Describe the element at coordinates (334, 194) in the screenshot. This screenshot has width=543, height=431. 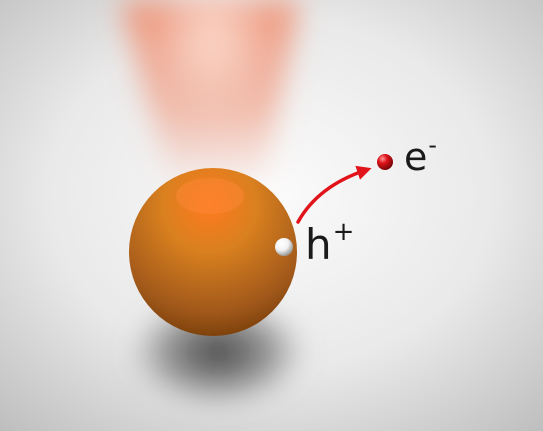
I see `electron-transfer-arrow` at that location.